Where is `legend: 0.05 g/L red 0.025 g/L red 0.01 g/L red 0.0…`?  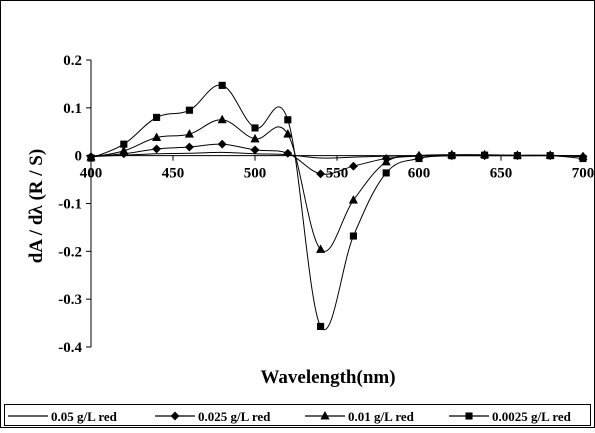 legend: 0.05 g/L red 0.025 g/L red 0.01 g/L red 0.0… is located at coordinates (297, 415).